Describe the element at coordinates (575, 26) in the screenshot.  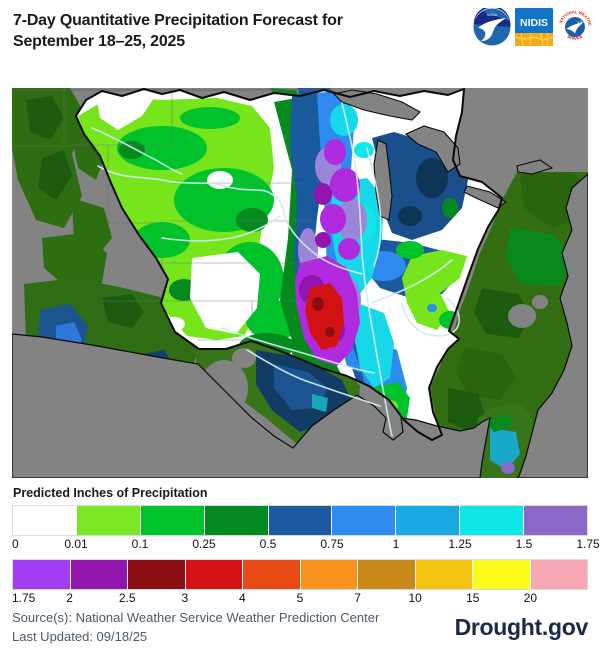
I see `nws-logo-icon: NATIONAL WEATHER SERVICE` at that location.